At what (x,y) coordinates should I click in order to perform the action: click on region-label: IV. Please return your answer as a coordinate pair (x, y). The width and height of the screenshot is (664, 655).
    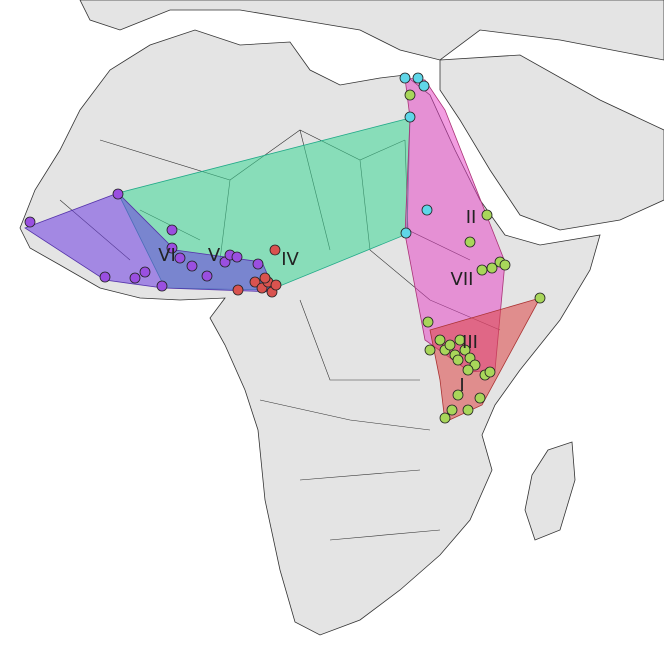
    Looking at the image, I should click on (290, 259).